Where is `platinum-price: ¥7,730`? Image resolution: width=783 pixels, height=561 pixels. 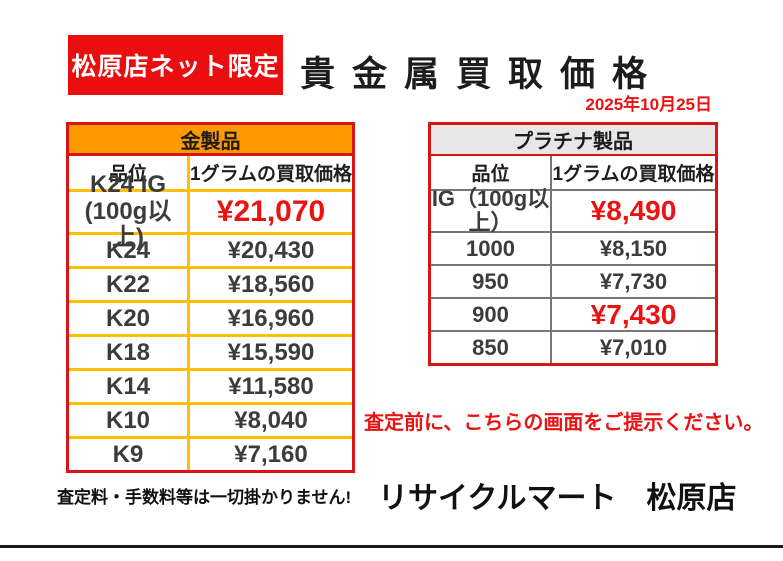
platinum-price: ¥7,730 is located at coordinates (633, 281).